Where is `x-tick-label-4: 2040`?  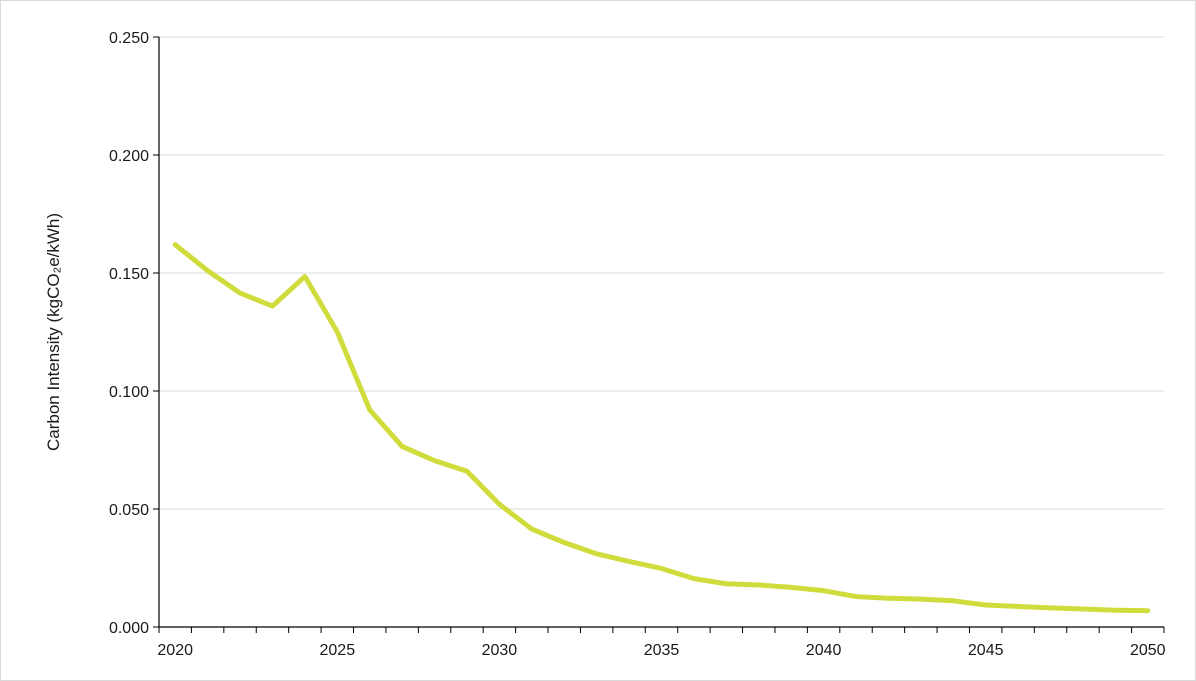
x-tick-label-4: 2040 is located at coordinates (824, 650).